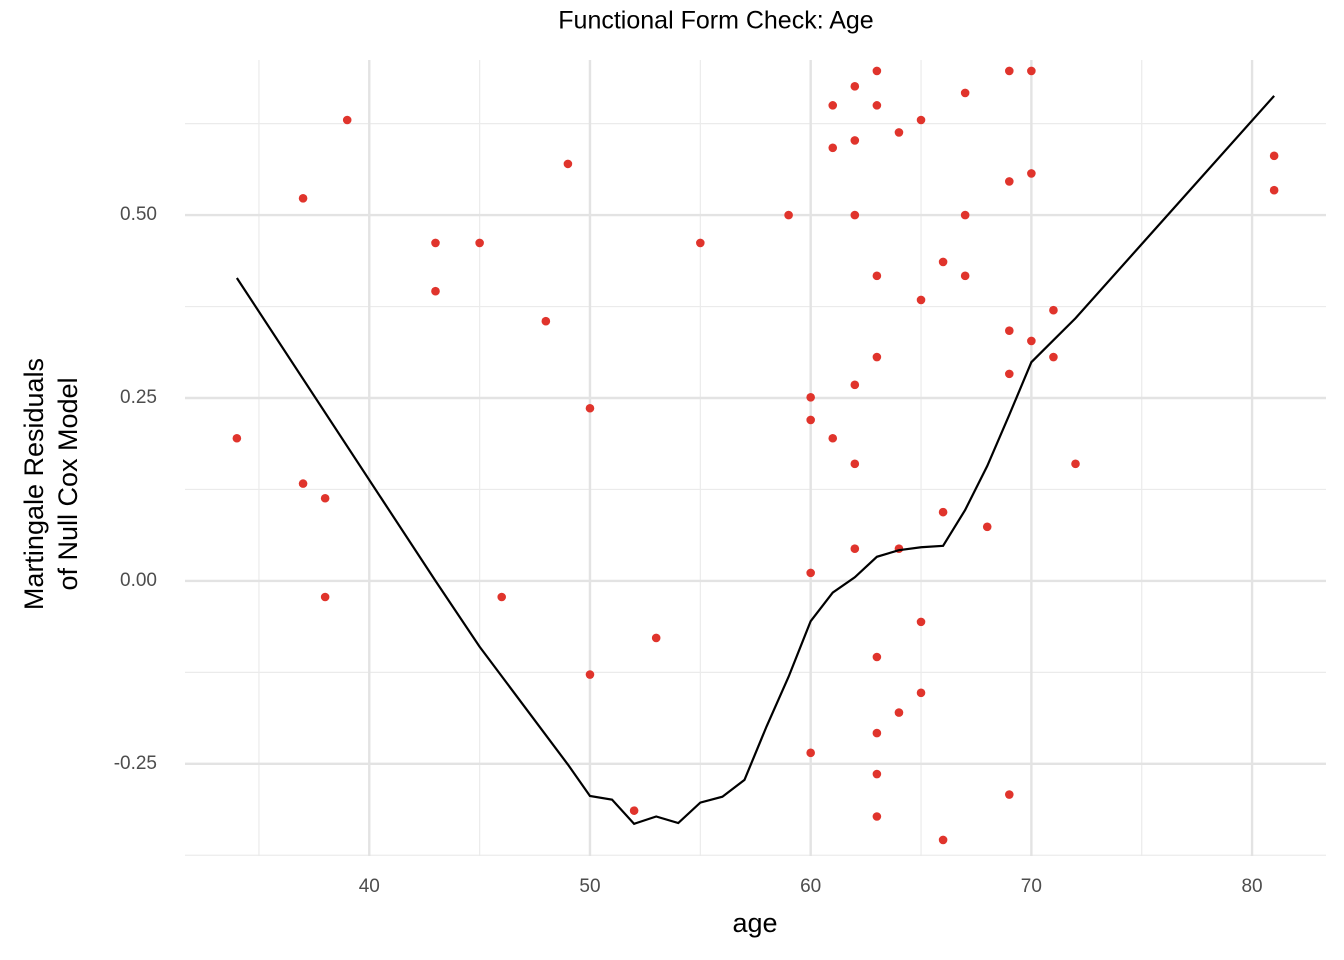  Describe the element at coordinates (369, 886) in the screenshot. I see `x-tick-label: 40` at that location.